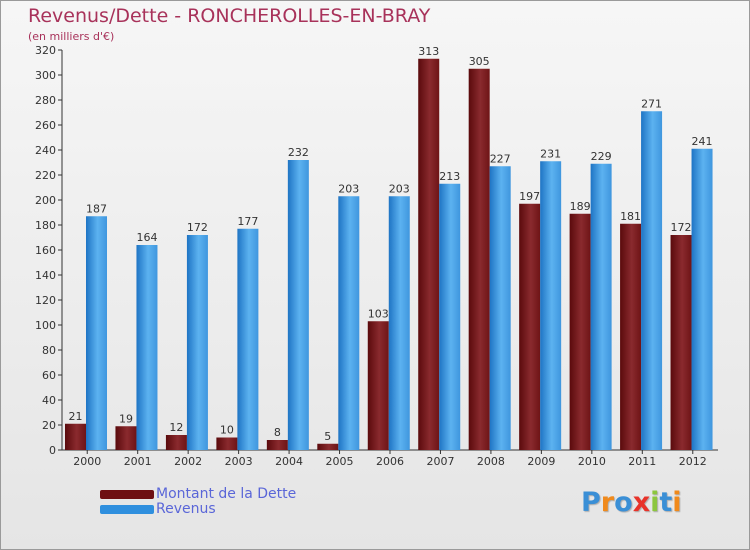 This screenshot has width=750, height=550. I want to click on x-tick-label: 2001, so click(138, 461).